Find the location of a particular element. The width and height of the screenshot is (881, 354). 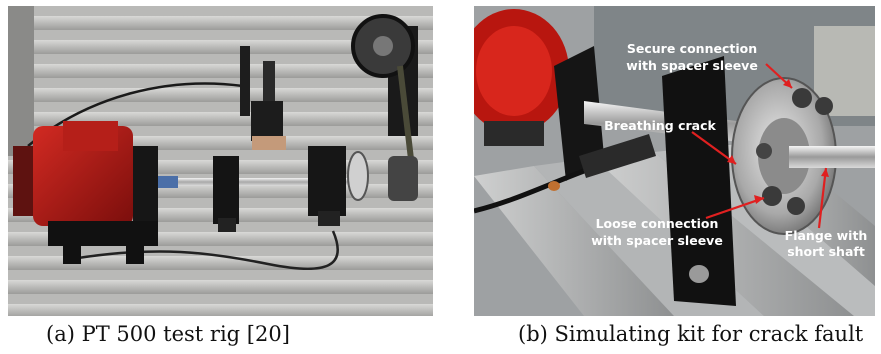

label-breathing-crack: Breathing crack is located at coordinates (660, 125).